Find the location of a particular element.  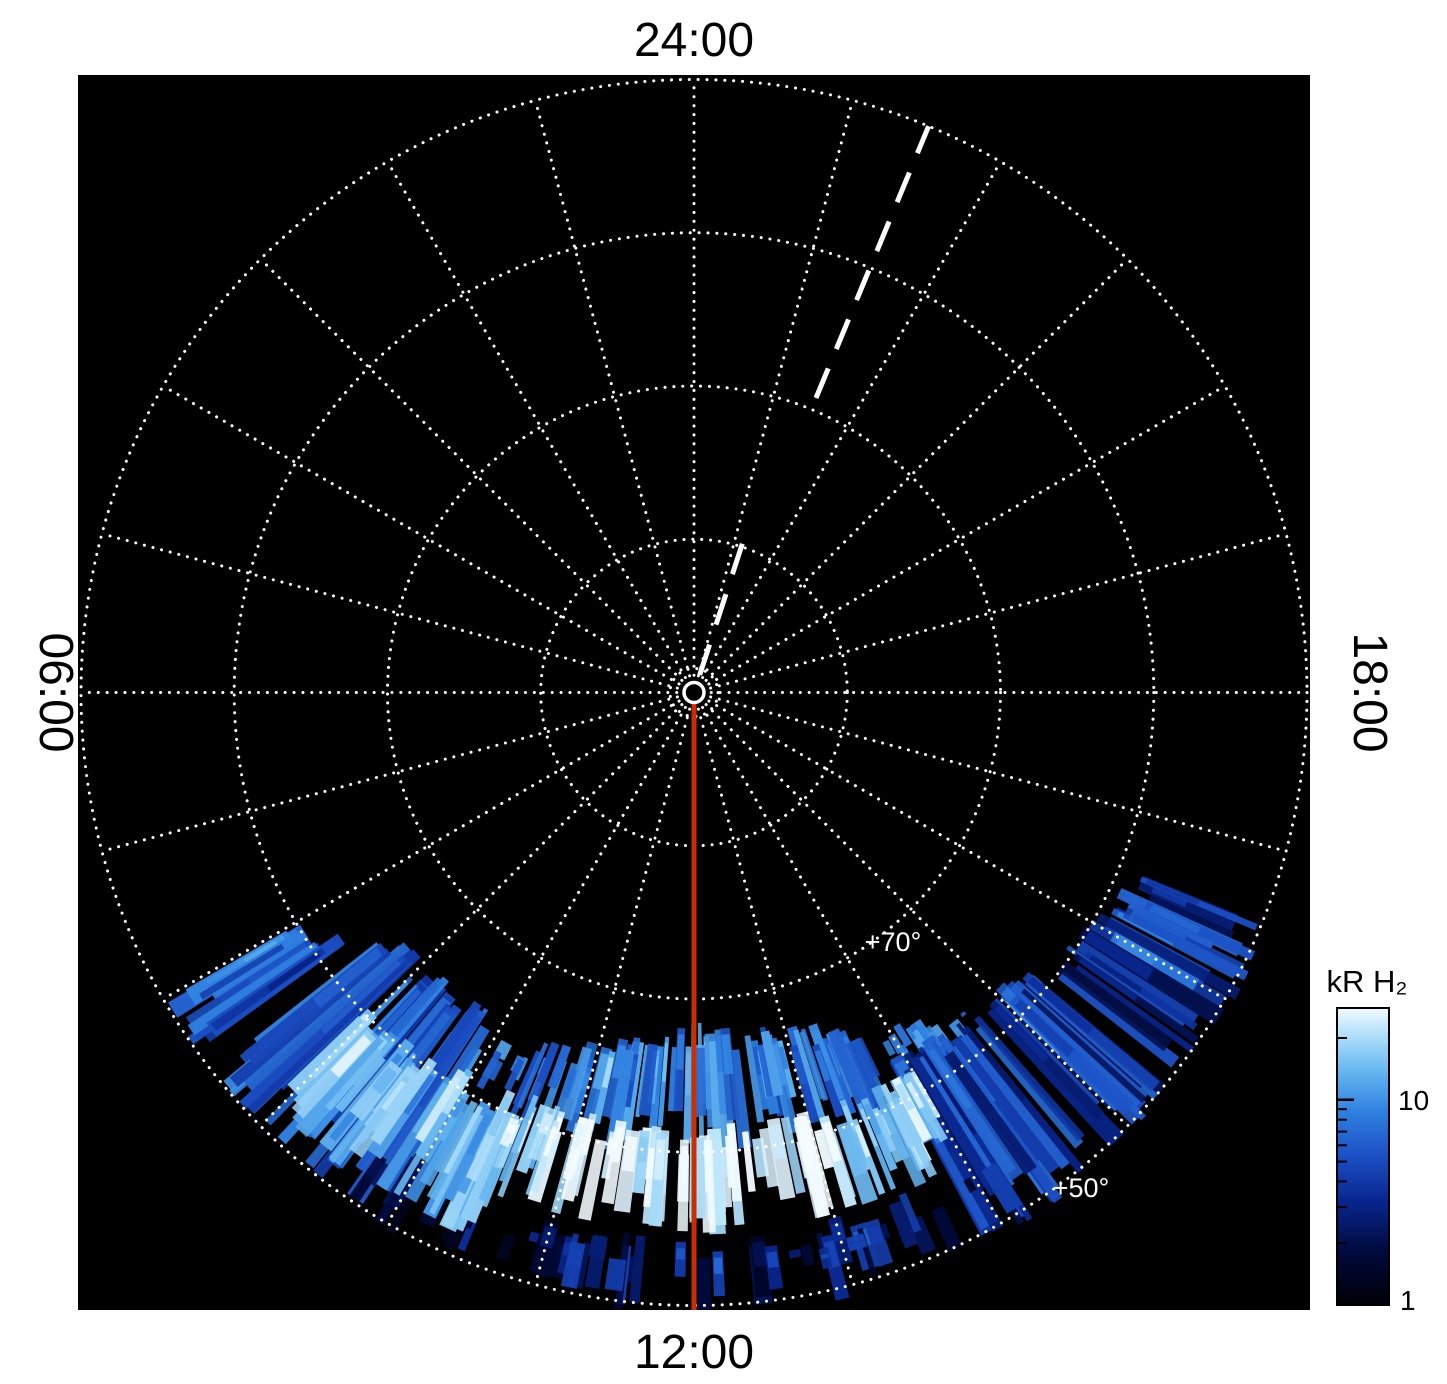

local-time-label-2400: 24:00 is located at coordinates (694, 40).